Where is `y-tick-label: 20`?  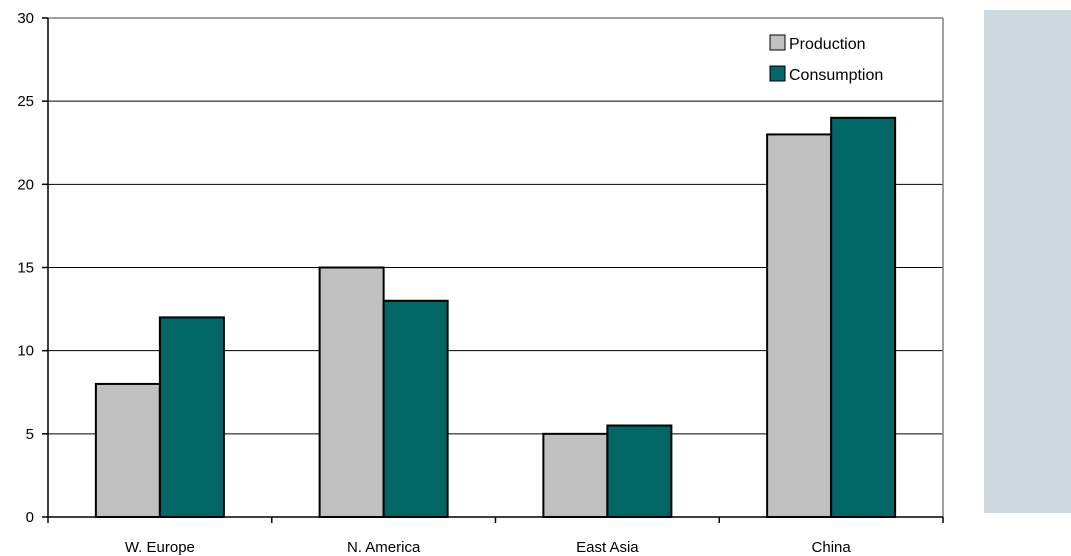
y-tick-label: 20 is located at coordinates (25, 184).